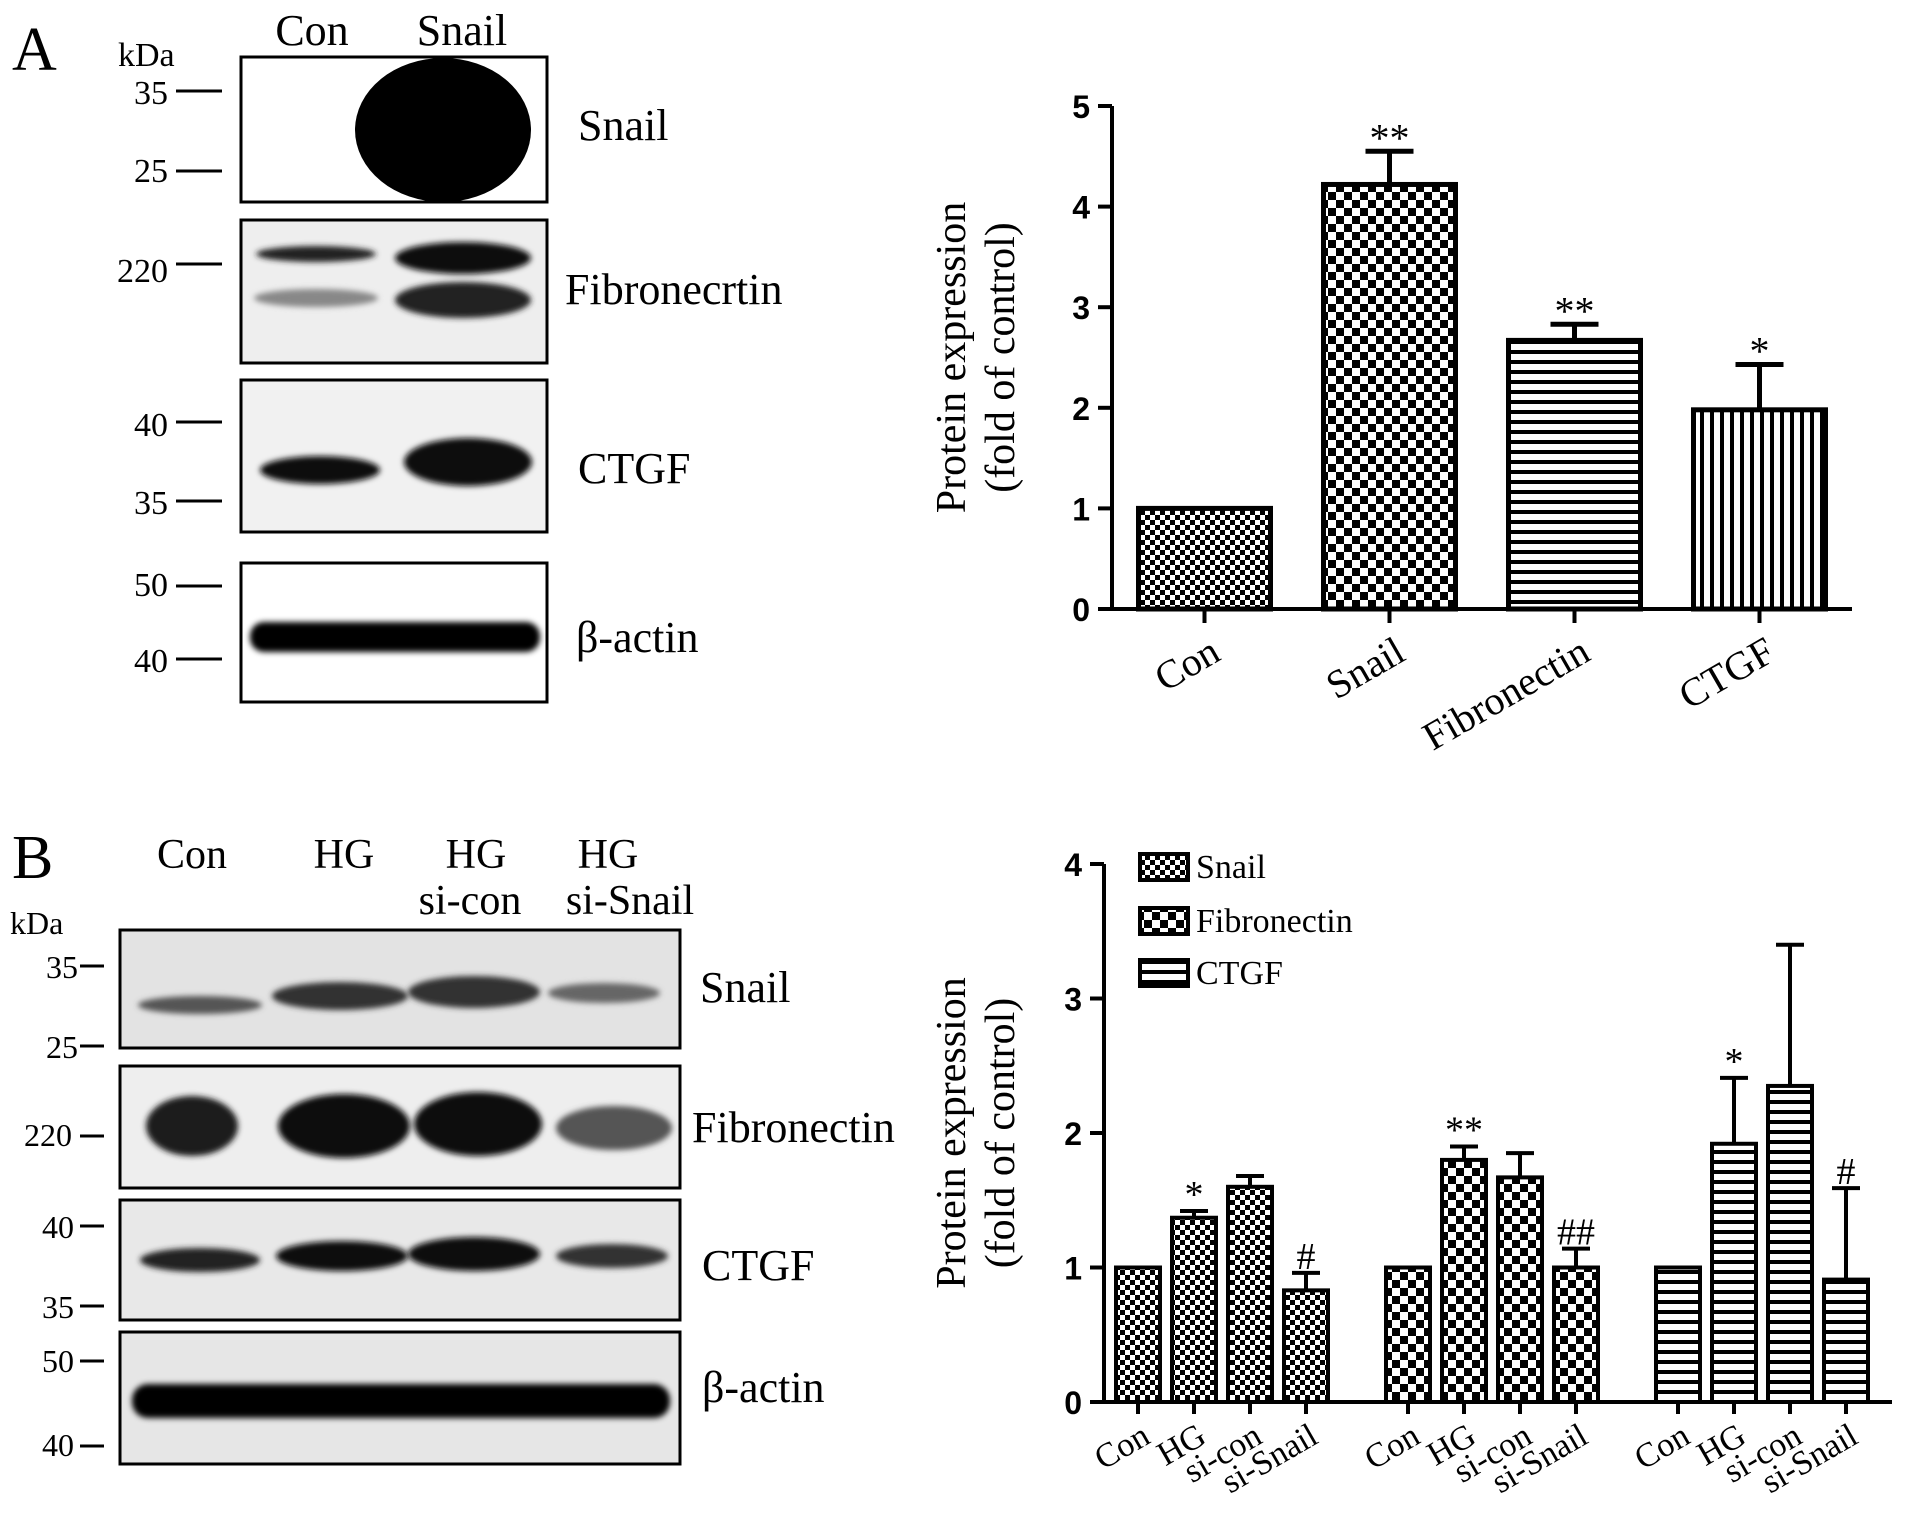 The width and height of the screenshot is (1913, 1525). Describe the element at coordinates (1073, 1403) in the screenshot. I see `y-tick-label: 0` at that location.